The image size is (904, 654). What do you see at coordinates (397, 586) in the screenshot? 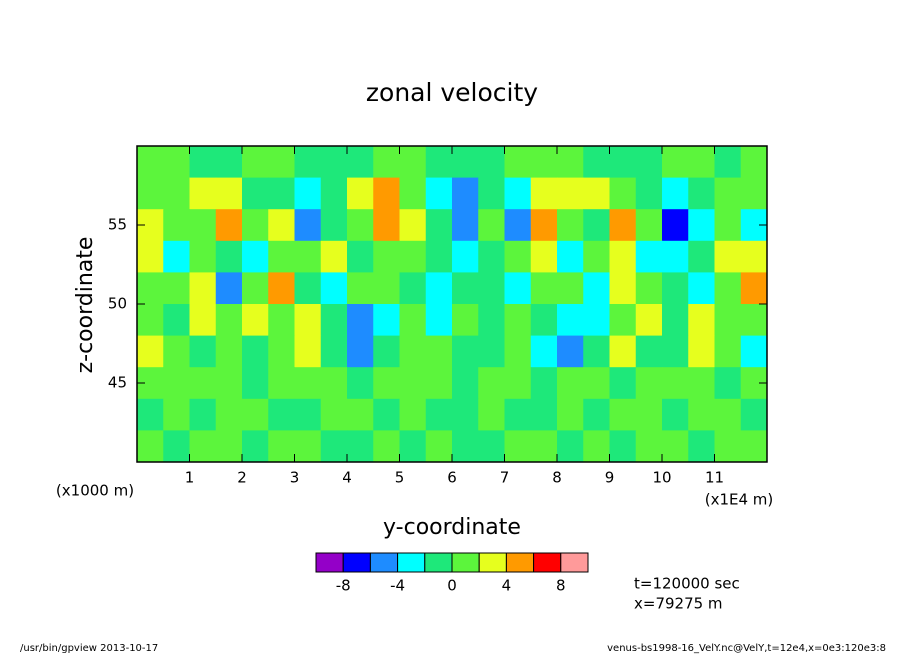
I see `colorbar-tick-label: -4` at bounding box center [397, 586].